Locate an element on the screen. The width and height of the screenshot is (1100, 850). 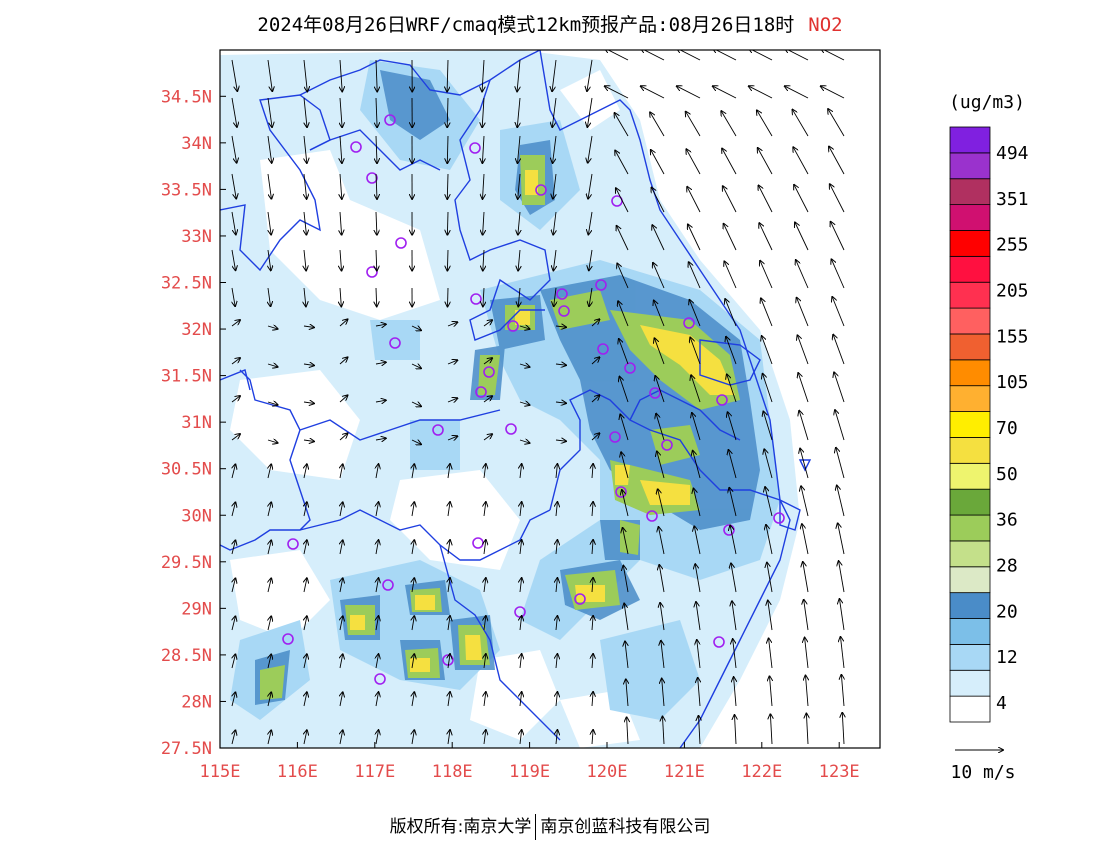
lon-tick-label: 116E is located at coordinates (297, 772).